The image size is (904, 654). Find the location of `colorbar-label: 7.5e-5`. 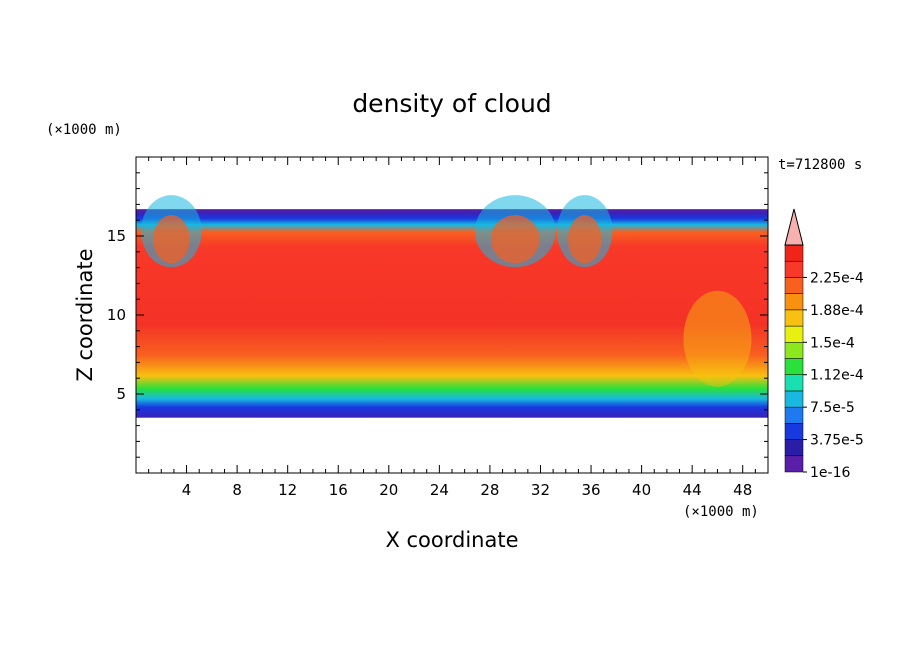

colorbar-label: 7.5e-5 is located at coordinates (832, 408).